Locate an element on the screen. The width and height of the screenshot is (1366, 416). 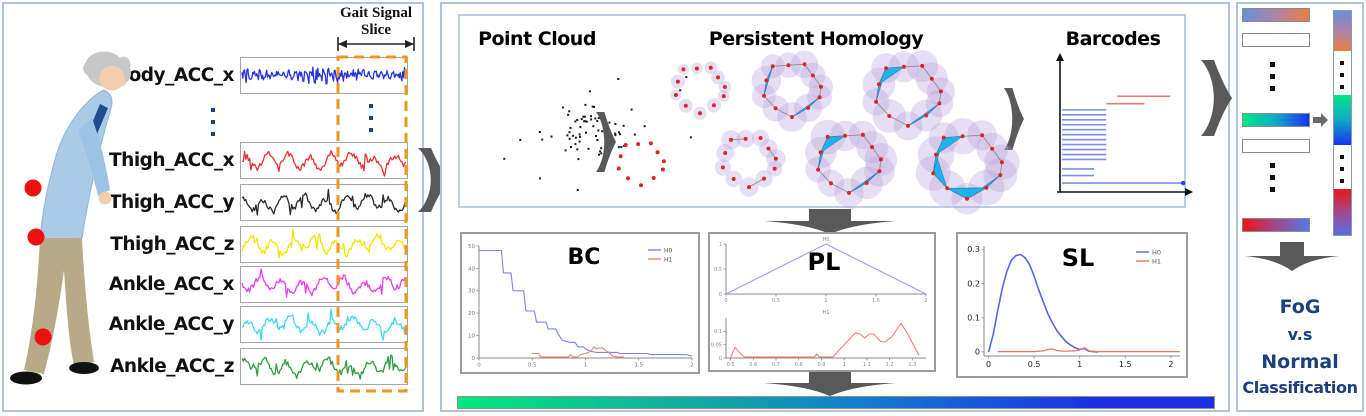
svg-text: 0.8 is located at coordinates (799, 365).